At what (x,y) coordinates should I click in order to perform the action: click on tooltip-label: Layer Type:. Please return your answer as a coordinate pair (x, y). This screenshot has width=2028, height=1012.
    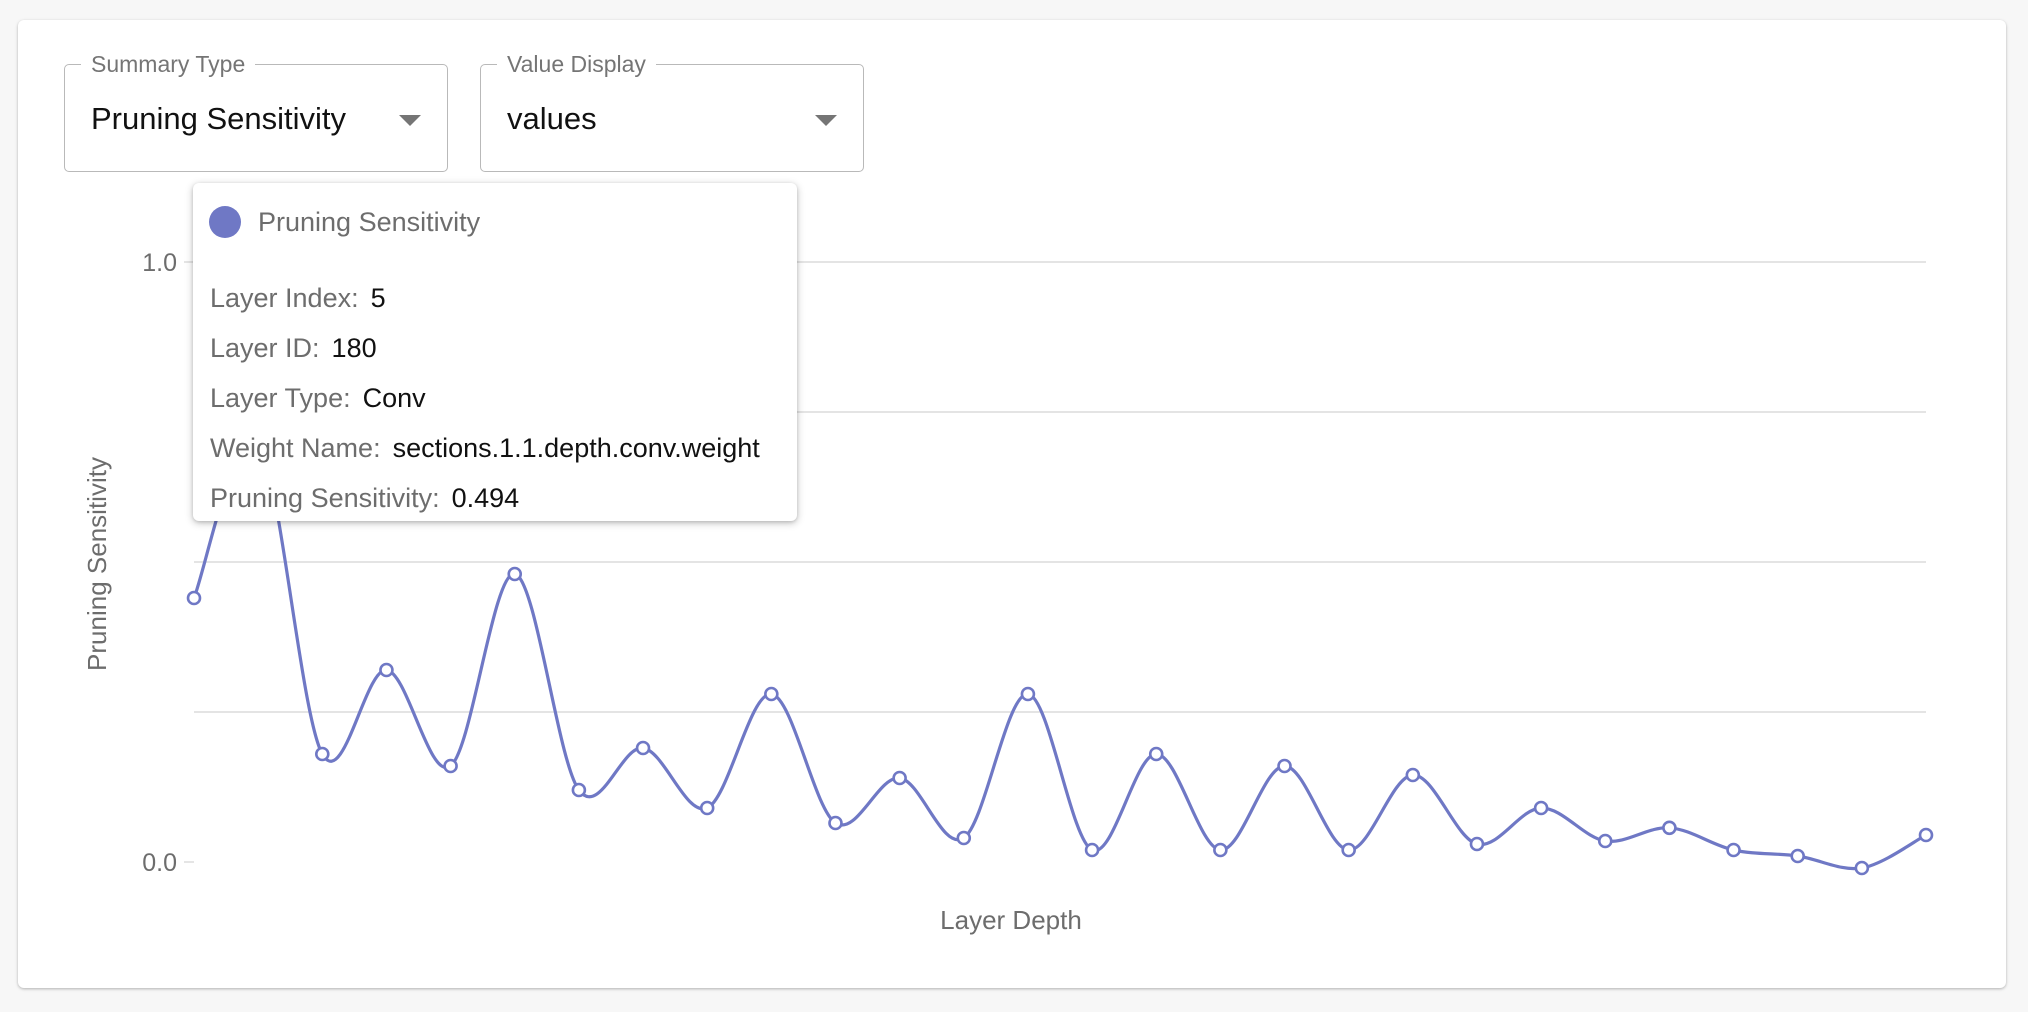
    Looking at the image, I should click on (280, 398).